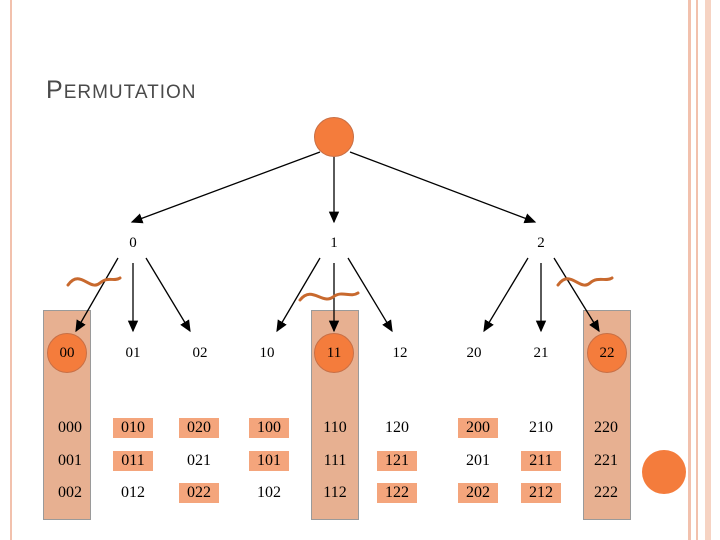 This screenshot has height=540, width=720. What do you see at coordinates (70, 461) in the screenshot?
I see `leaf-001: 001` at bounding box center [70, 461].